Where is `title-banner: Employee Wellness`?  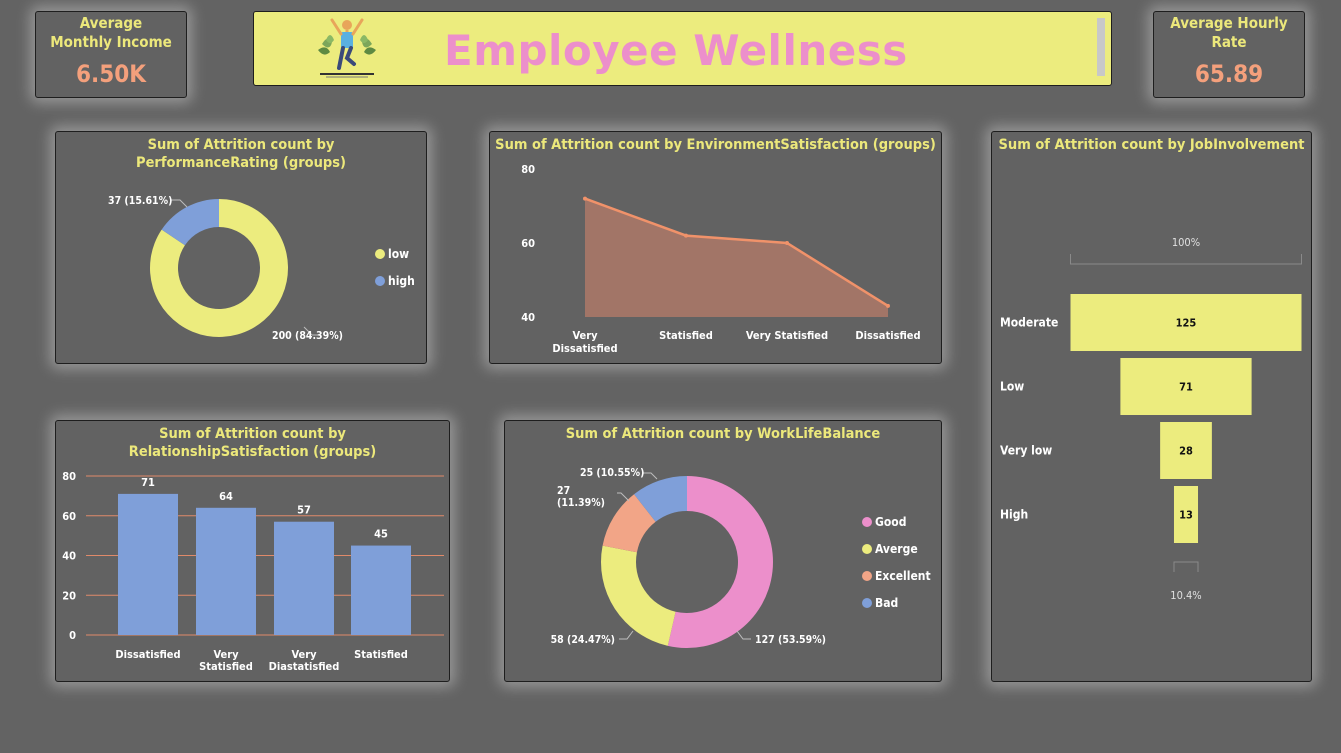
title-banner: Employee Wellness is located at coordinates (682, 48).